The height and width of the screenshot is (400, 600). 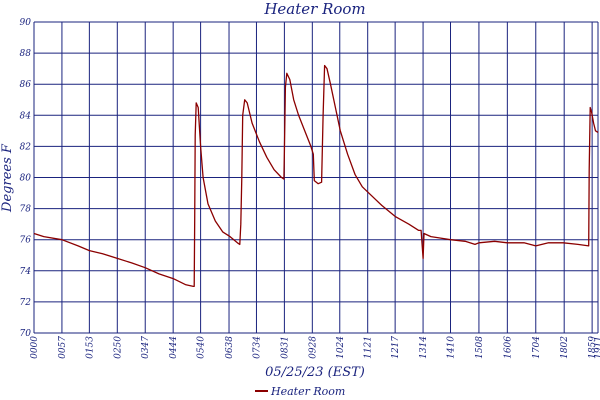 What do you see at coordinates (424, 347) in the screenshot?
I see `x-tick-label: 1314` at bounding box center [424, 347].